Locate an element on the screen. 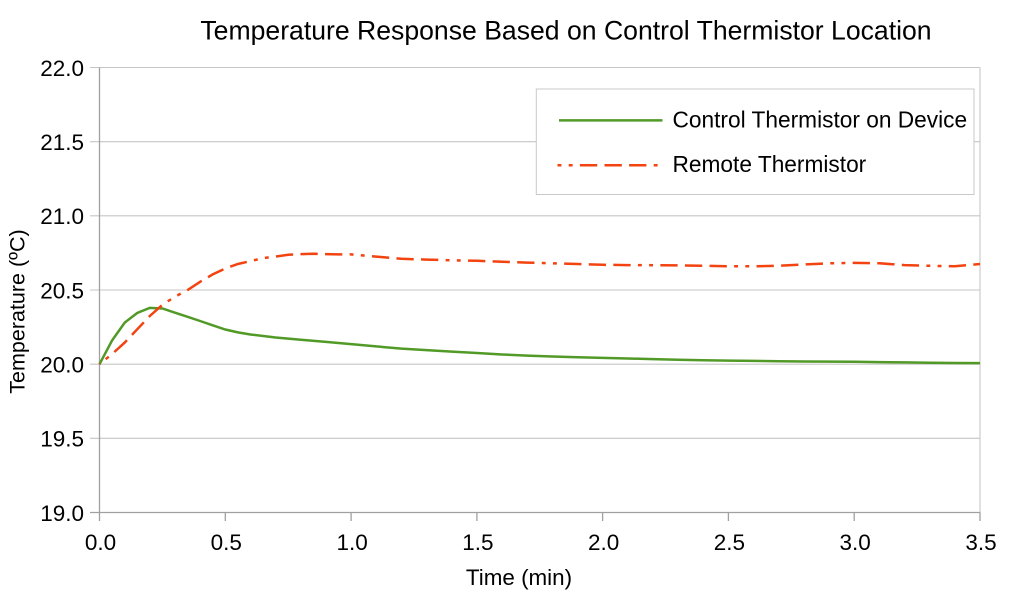 This screenshot has width=1024, height=595. svg-text: 2.0 is located at coordinates (603, 542).